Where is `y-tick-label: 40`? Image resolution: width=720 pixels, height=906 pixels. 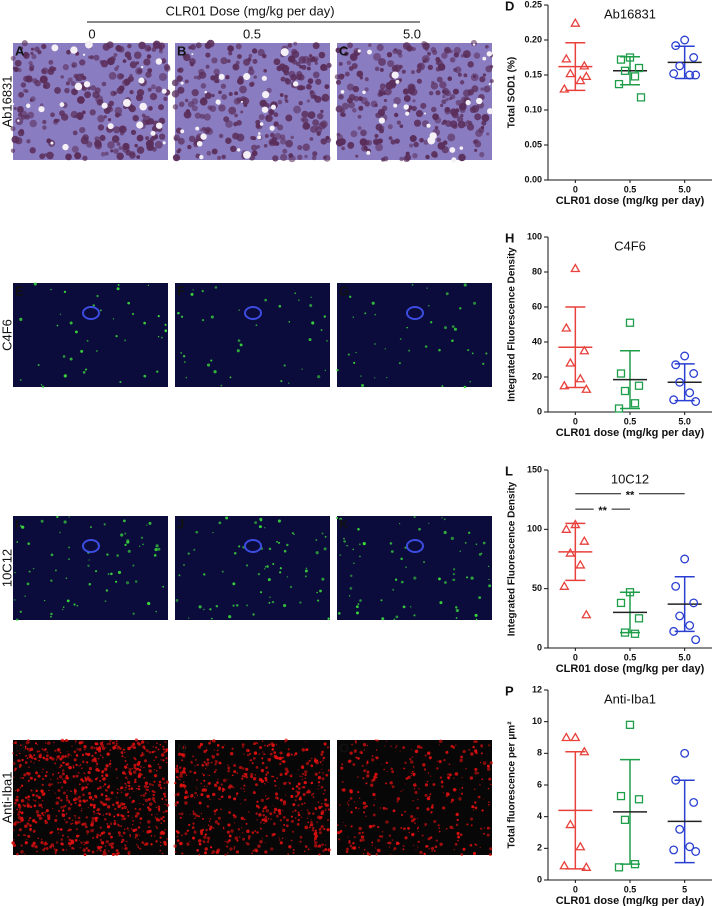 y-tick-label: 40 is located at coordinates (537, 341).